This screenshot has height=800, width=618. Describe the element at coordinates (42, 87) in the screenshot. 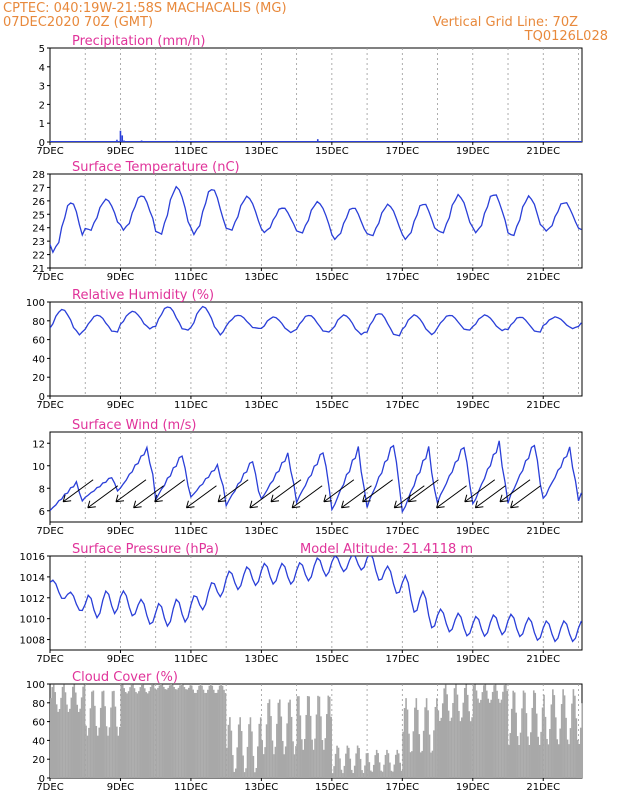

I see `y-tick-label: 3` at that location.